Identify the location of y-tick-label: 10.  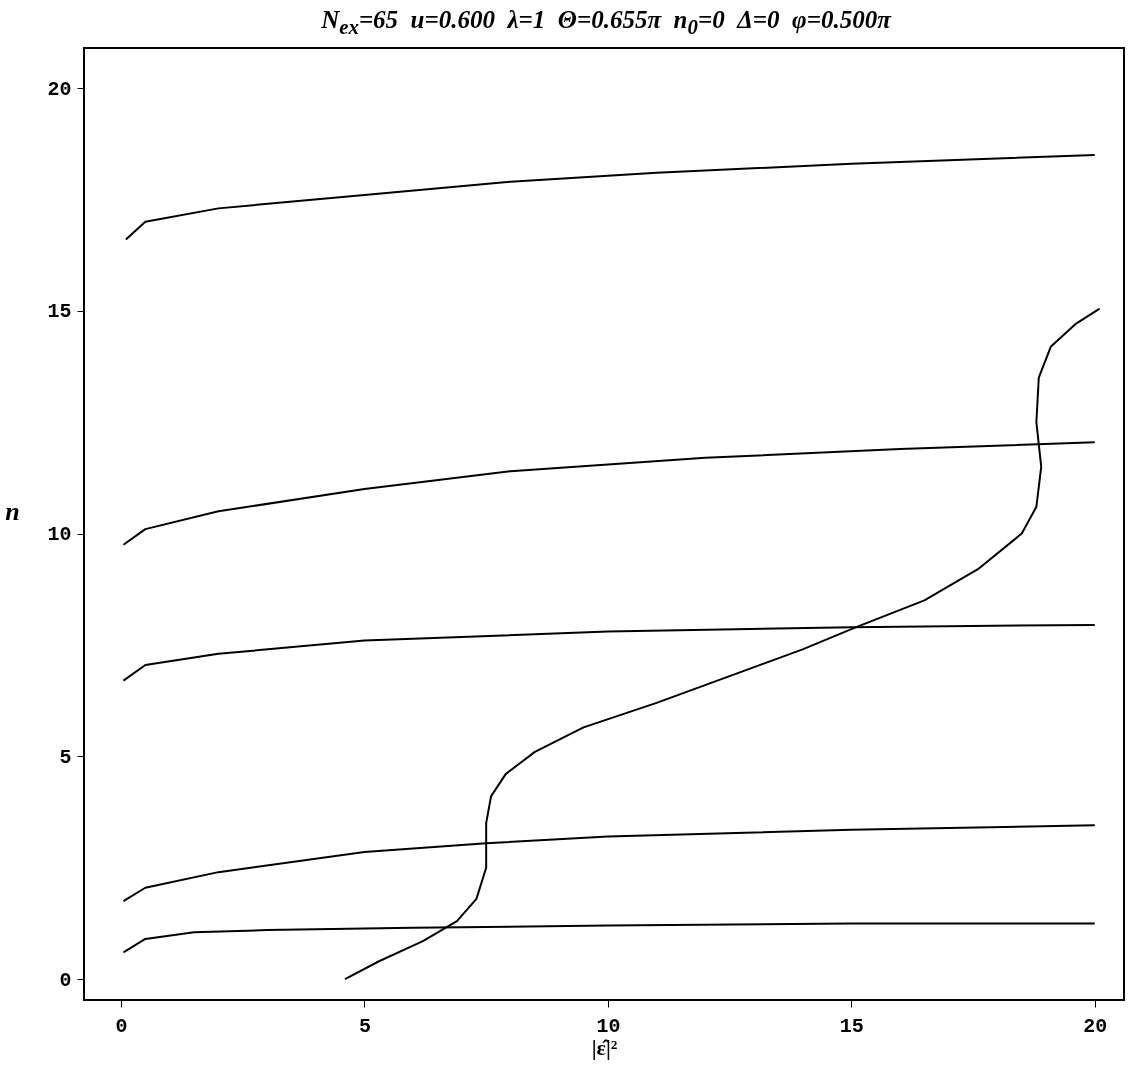
(59, 535).